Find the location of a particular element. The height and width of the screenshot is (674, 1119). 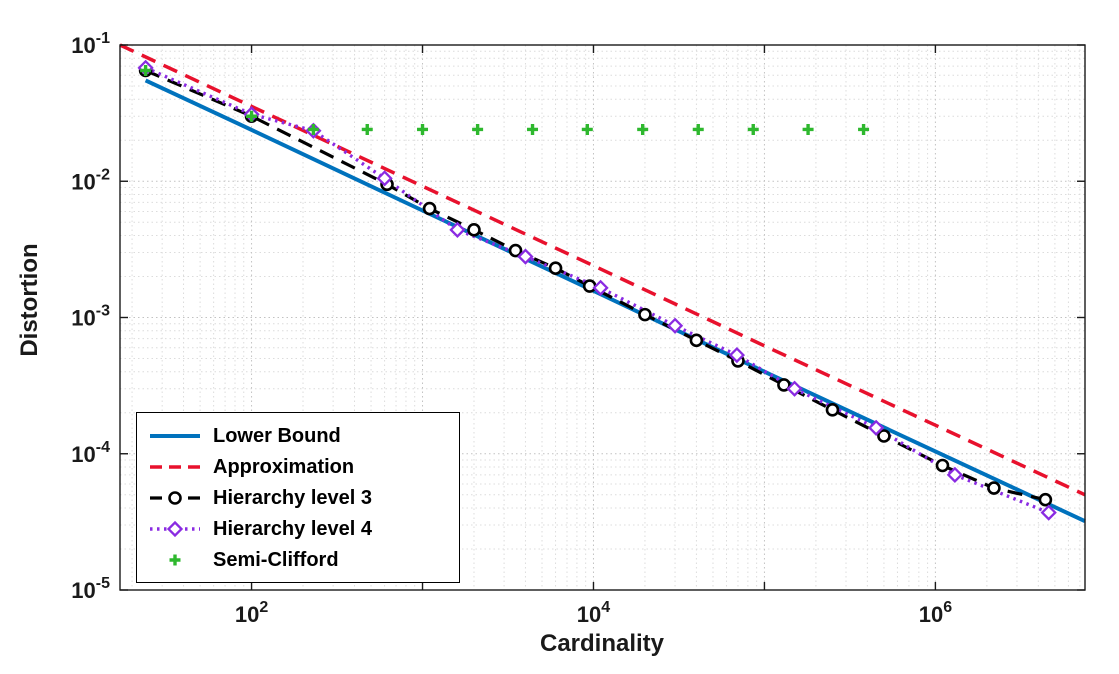

legend-swatch-approximation is located at coordinates (175, 466).